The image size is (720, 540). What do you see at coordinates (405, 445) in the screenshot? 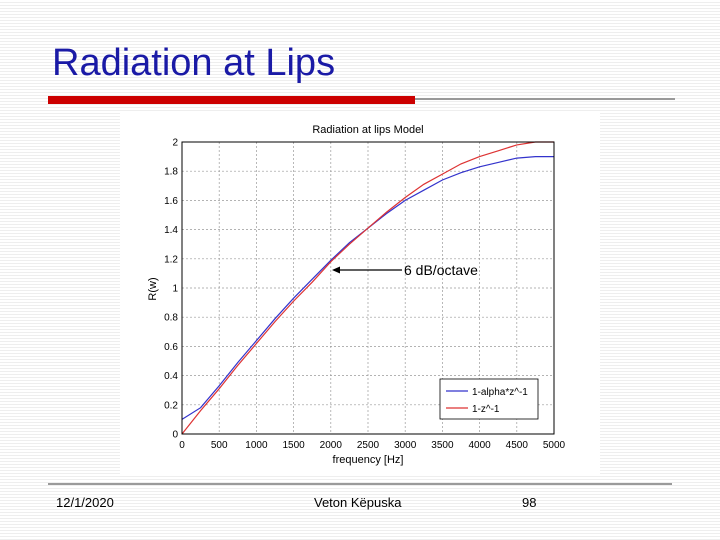
I see `x-tick-label: 3000` at bounding box center [405, 445].